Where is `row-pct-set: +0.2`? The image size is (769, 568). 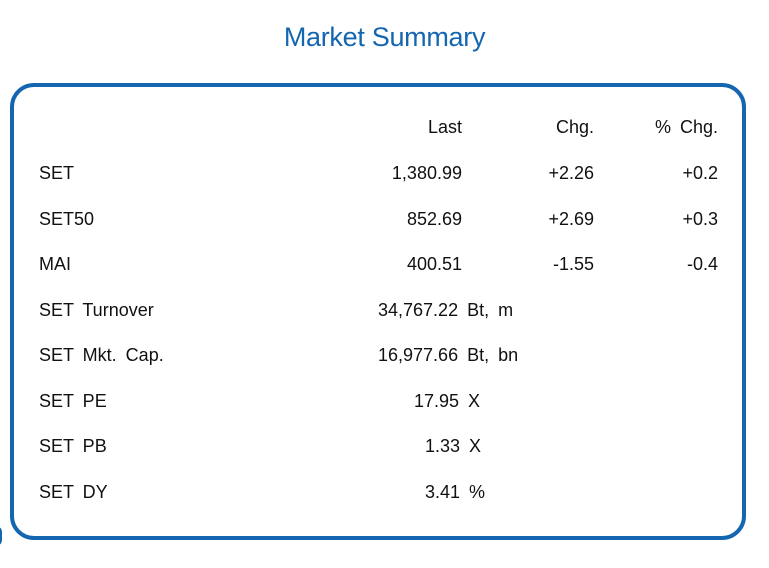 row-pct-set: +0.2 is located at coordinates (700, 173).